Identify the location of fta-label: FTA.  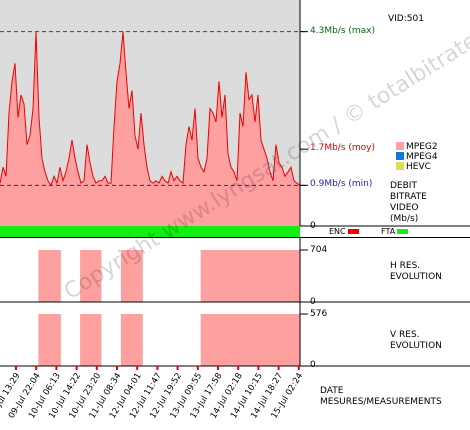
(395, 231).